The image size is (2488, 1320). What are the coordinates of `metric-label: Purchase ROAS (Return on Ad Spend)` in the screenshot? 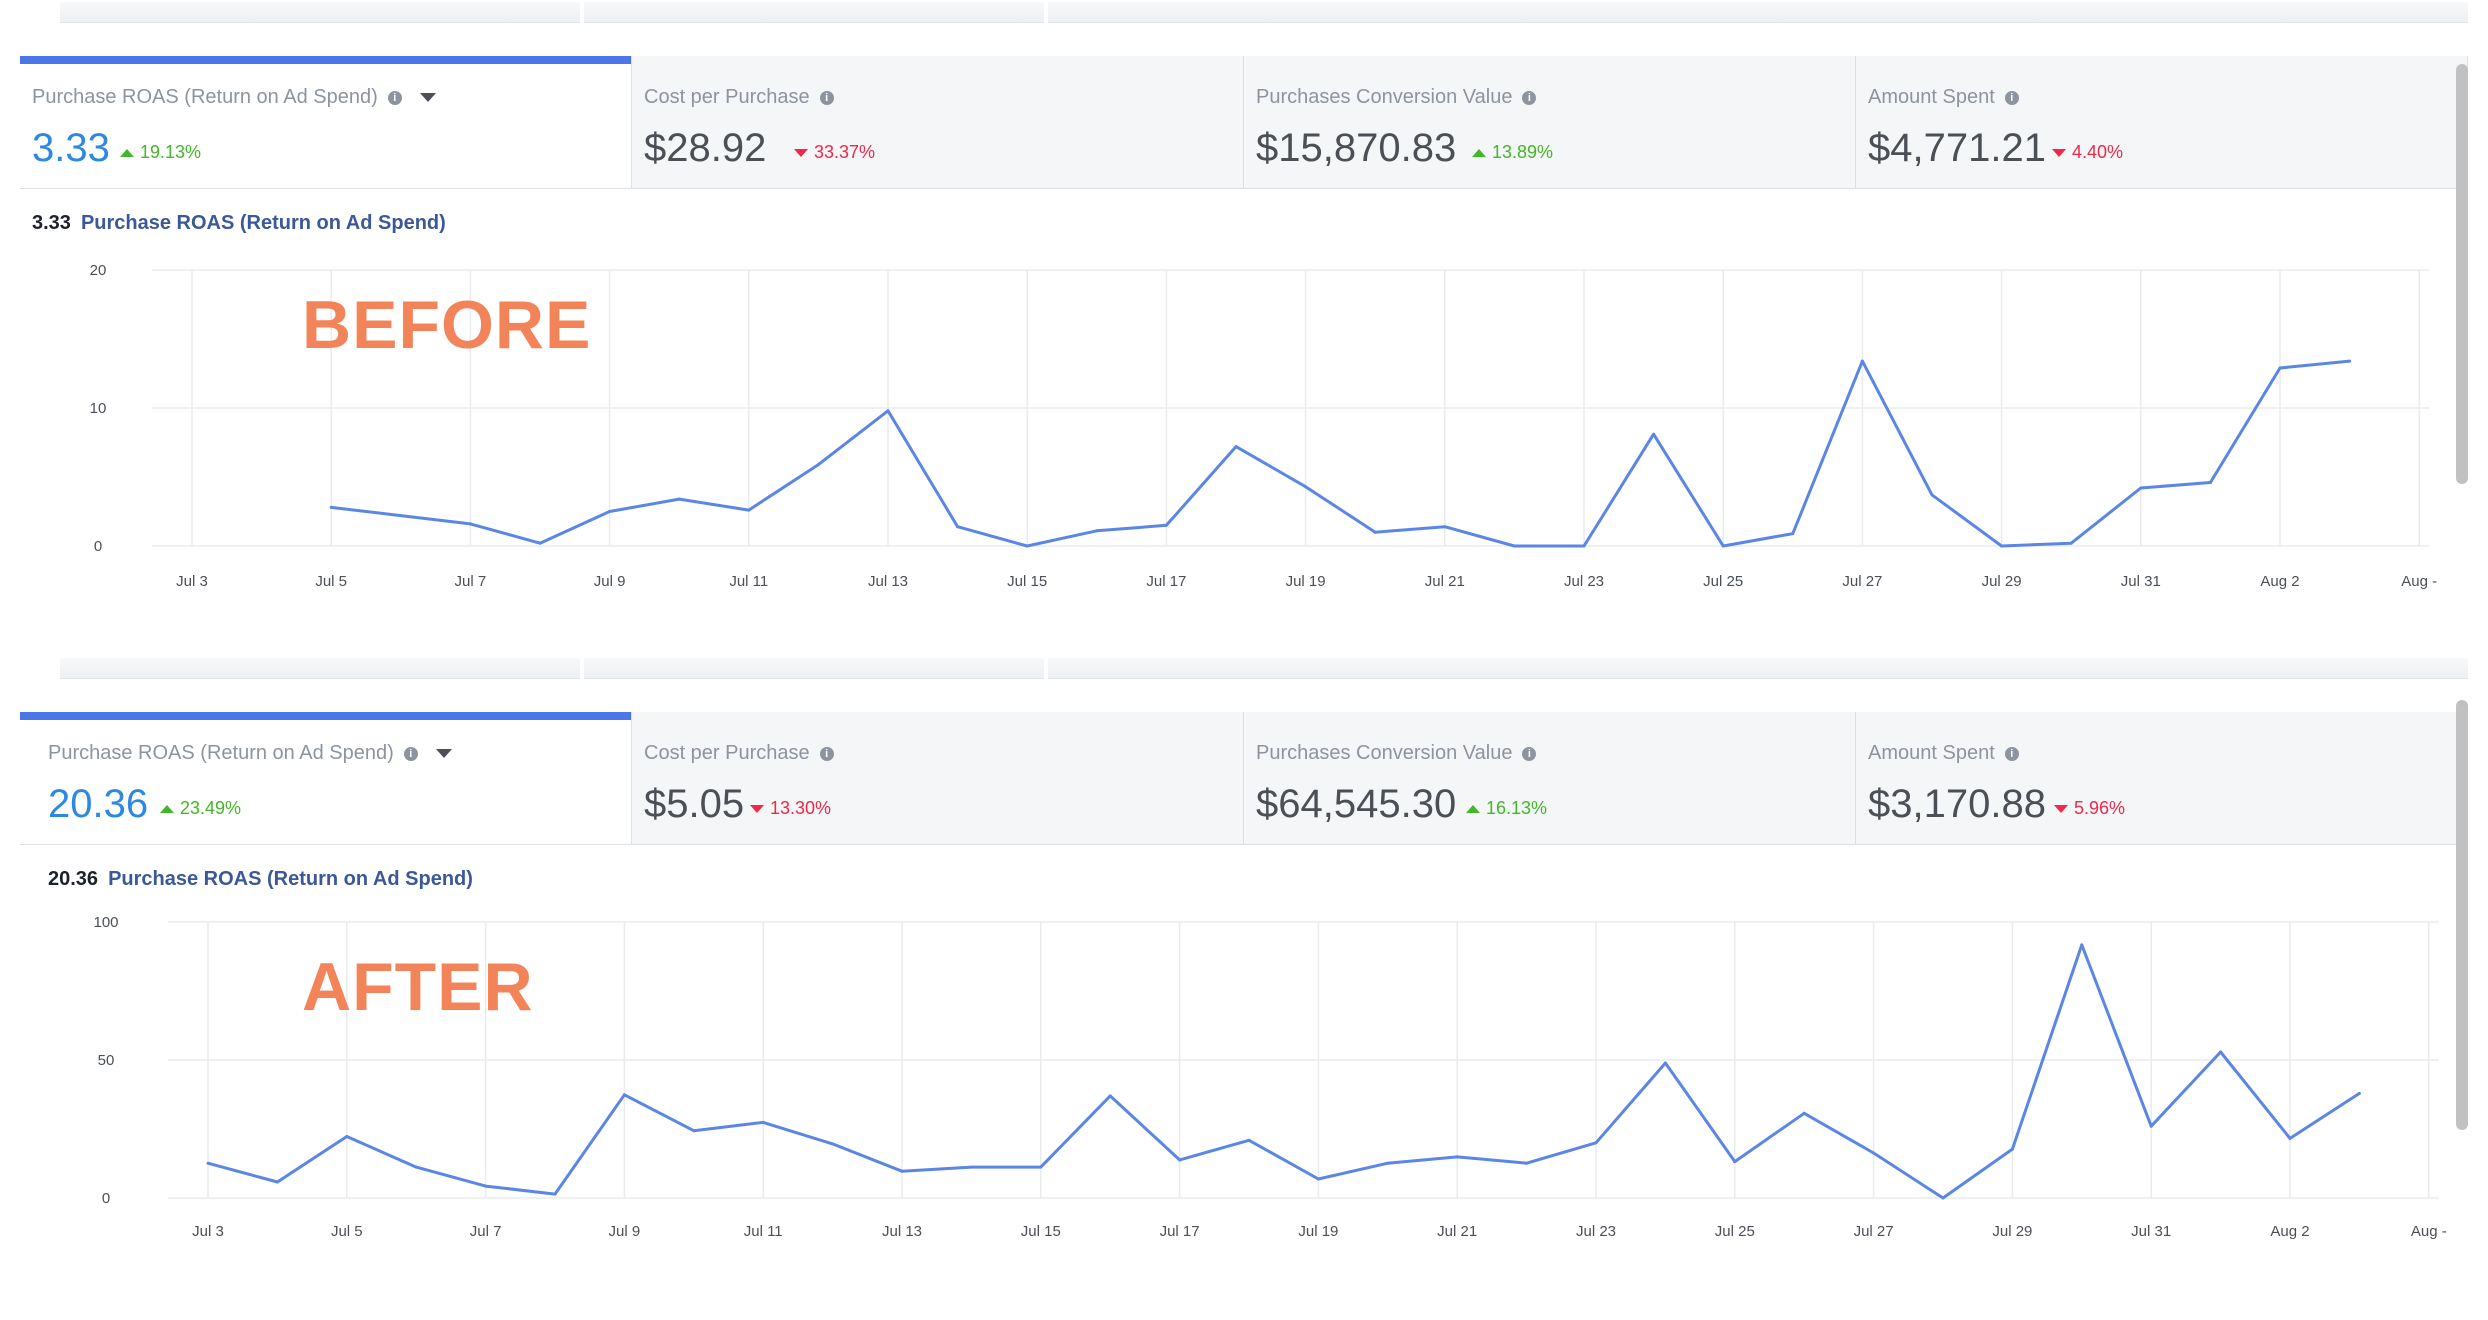 It's located at (221, 753).